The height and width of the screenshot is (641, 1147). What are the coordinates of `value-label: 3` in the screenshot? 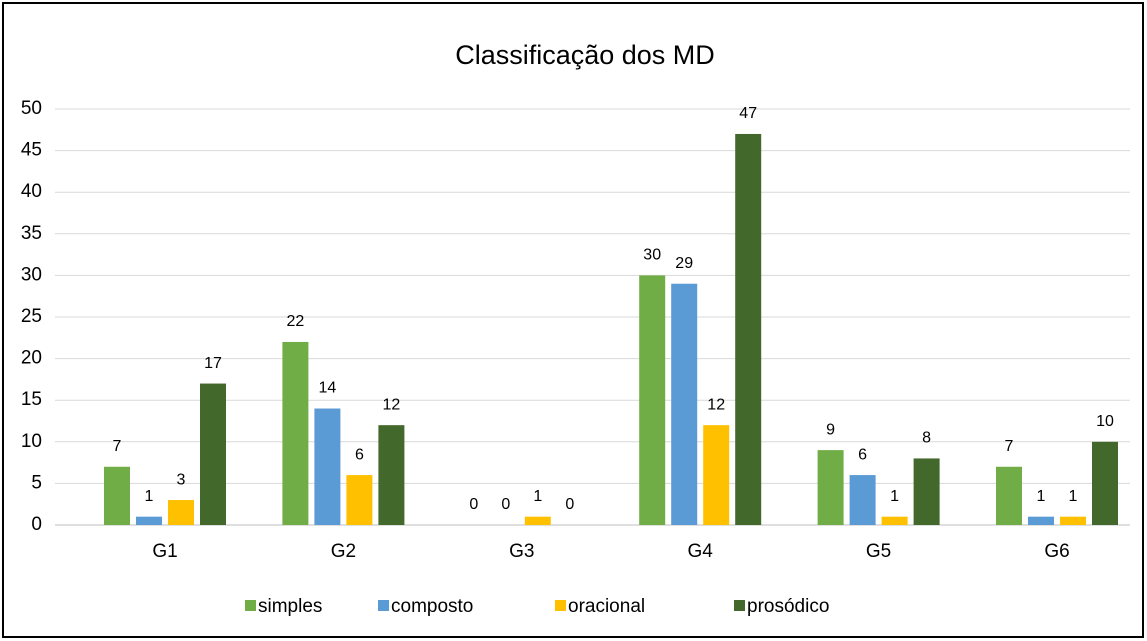 It's located at (181, 479).